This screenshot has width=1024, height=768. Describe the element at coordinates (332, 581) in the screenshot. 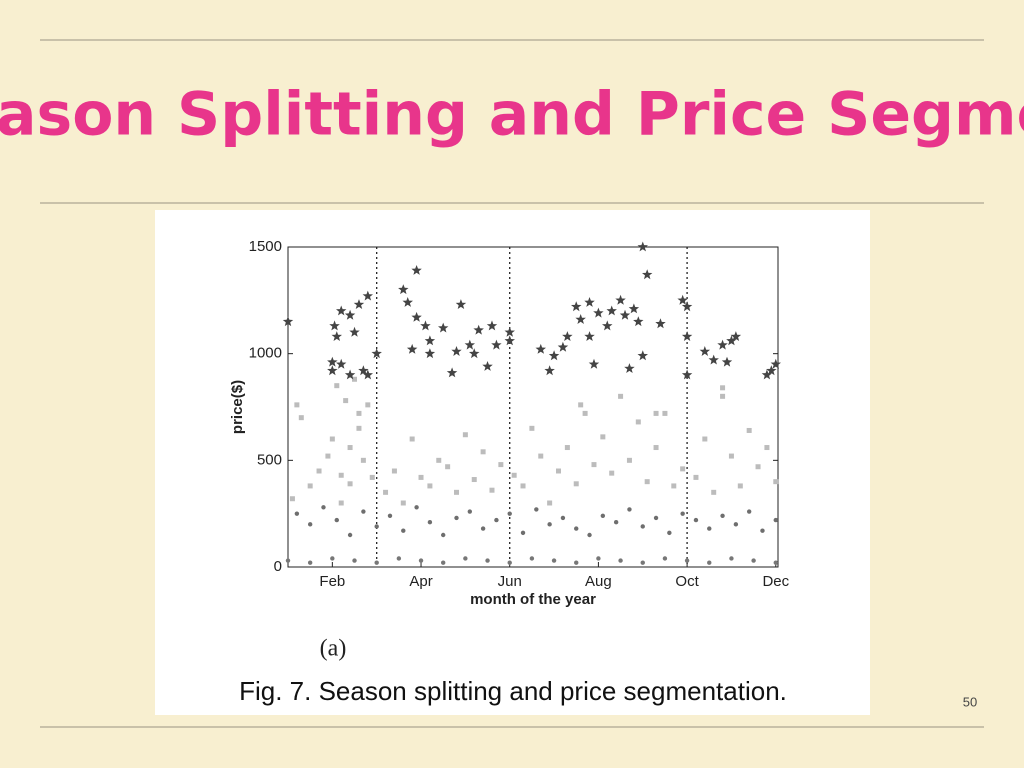

I see `x-tick-label: Feb` at that location.